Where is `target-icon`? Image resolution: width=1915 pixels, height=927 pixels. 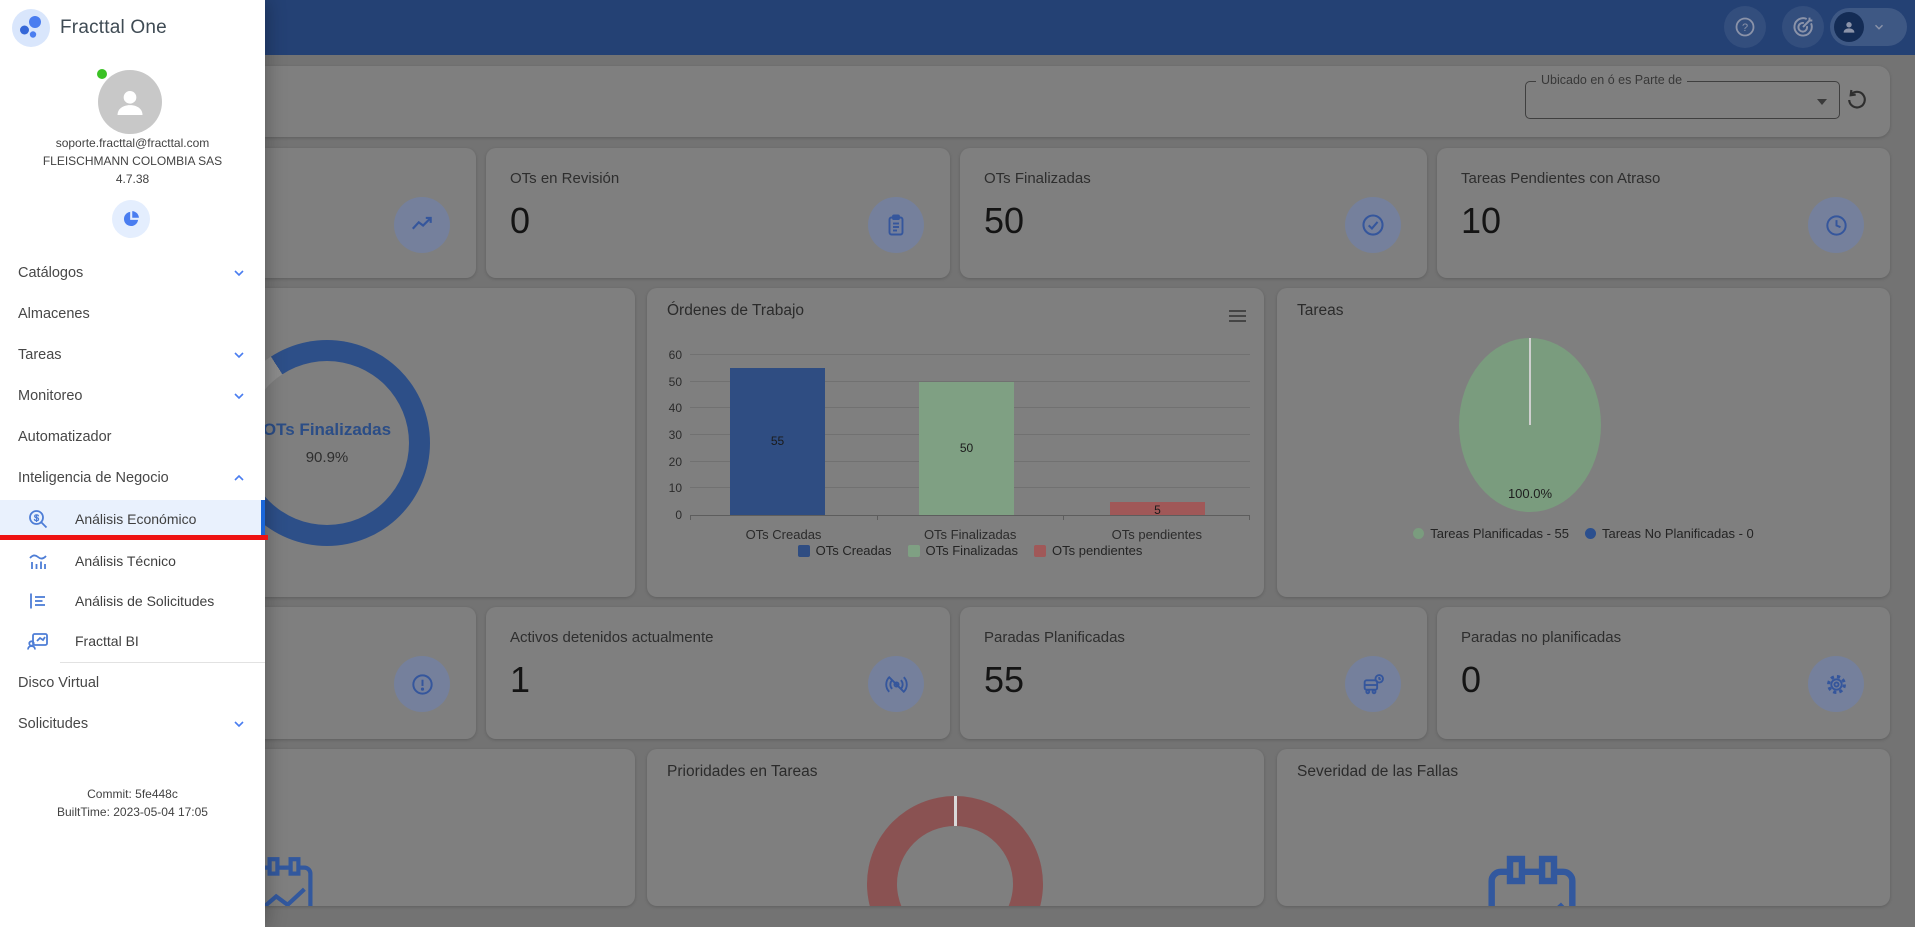 target-icon is located at coordinates (1803, 27).